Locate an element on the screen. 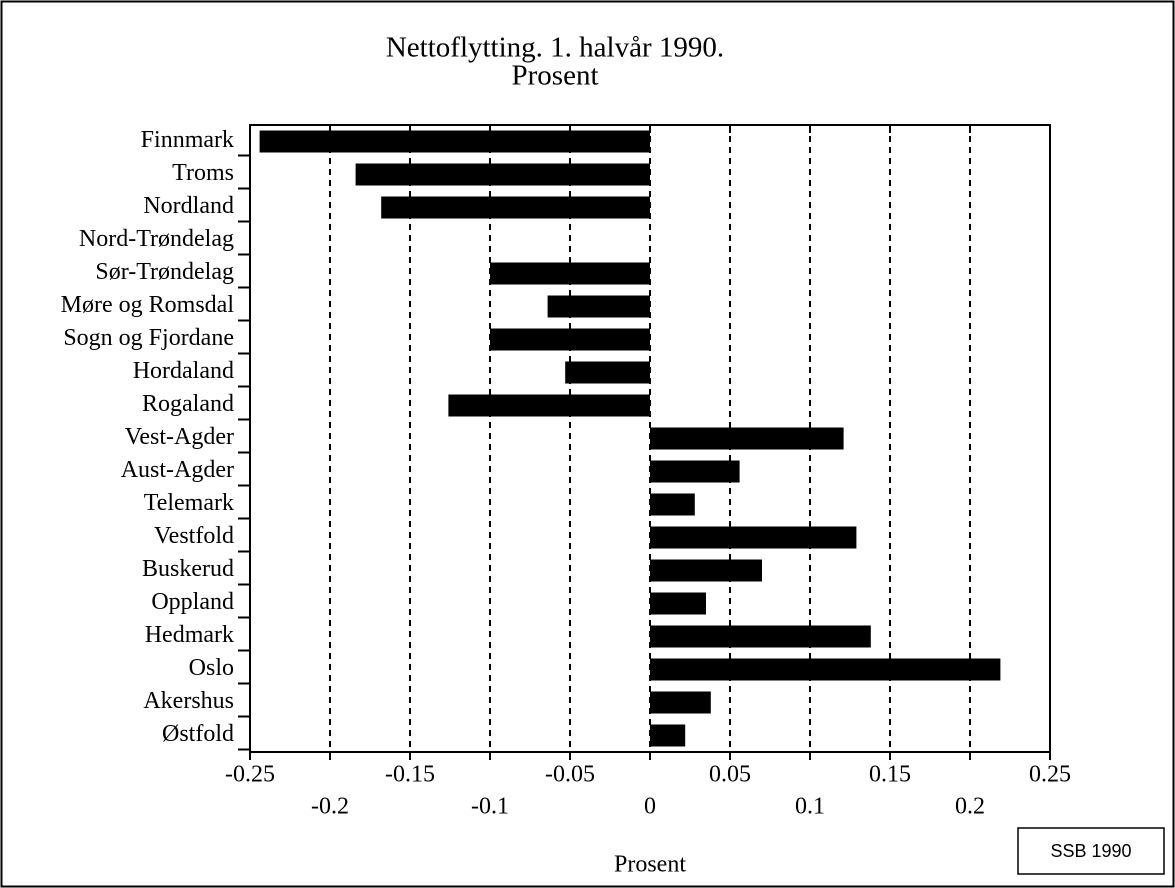 This screenshot has width=1175, height=888. y-tick-label: Sør-Trøndelag is located at coordinates (164, 272).